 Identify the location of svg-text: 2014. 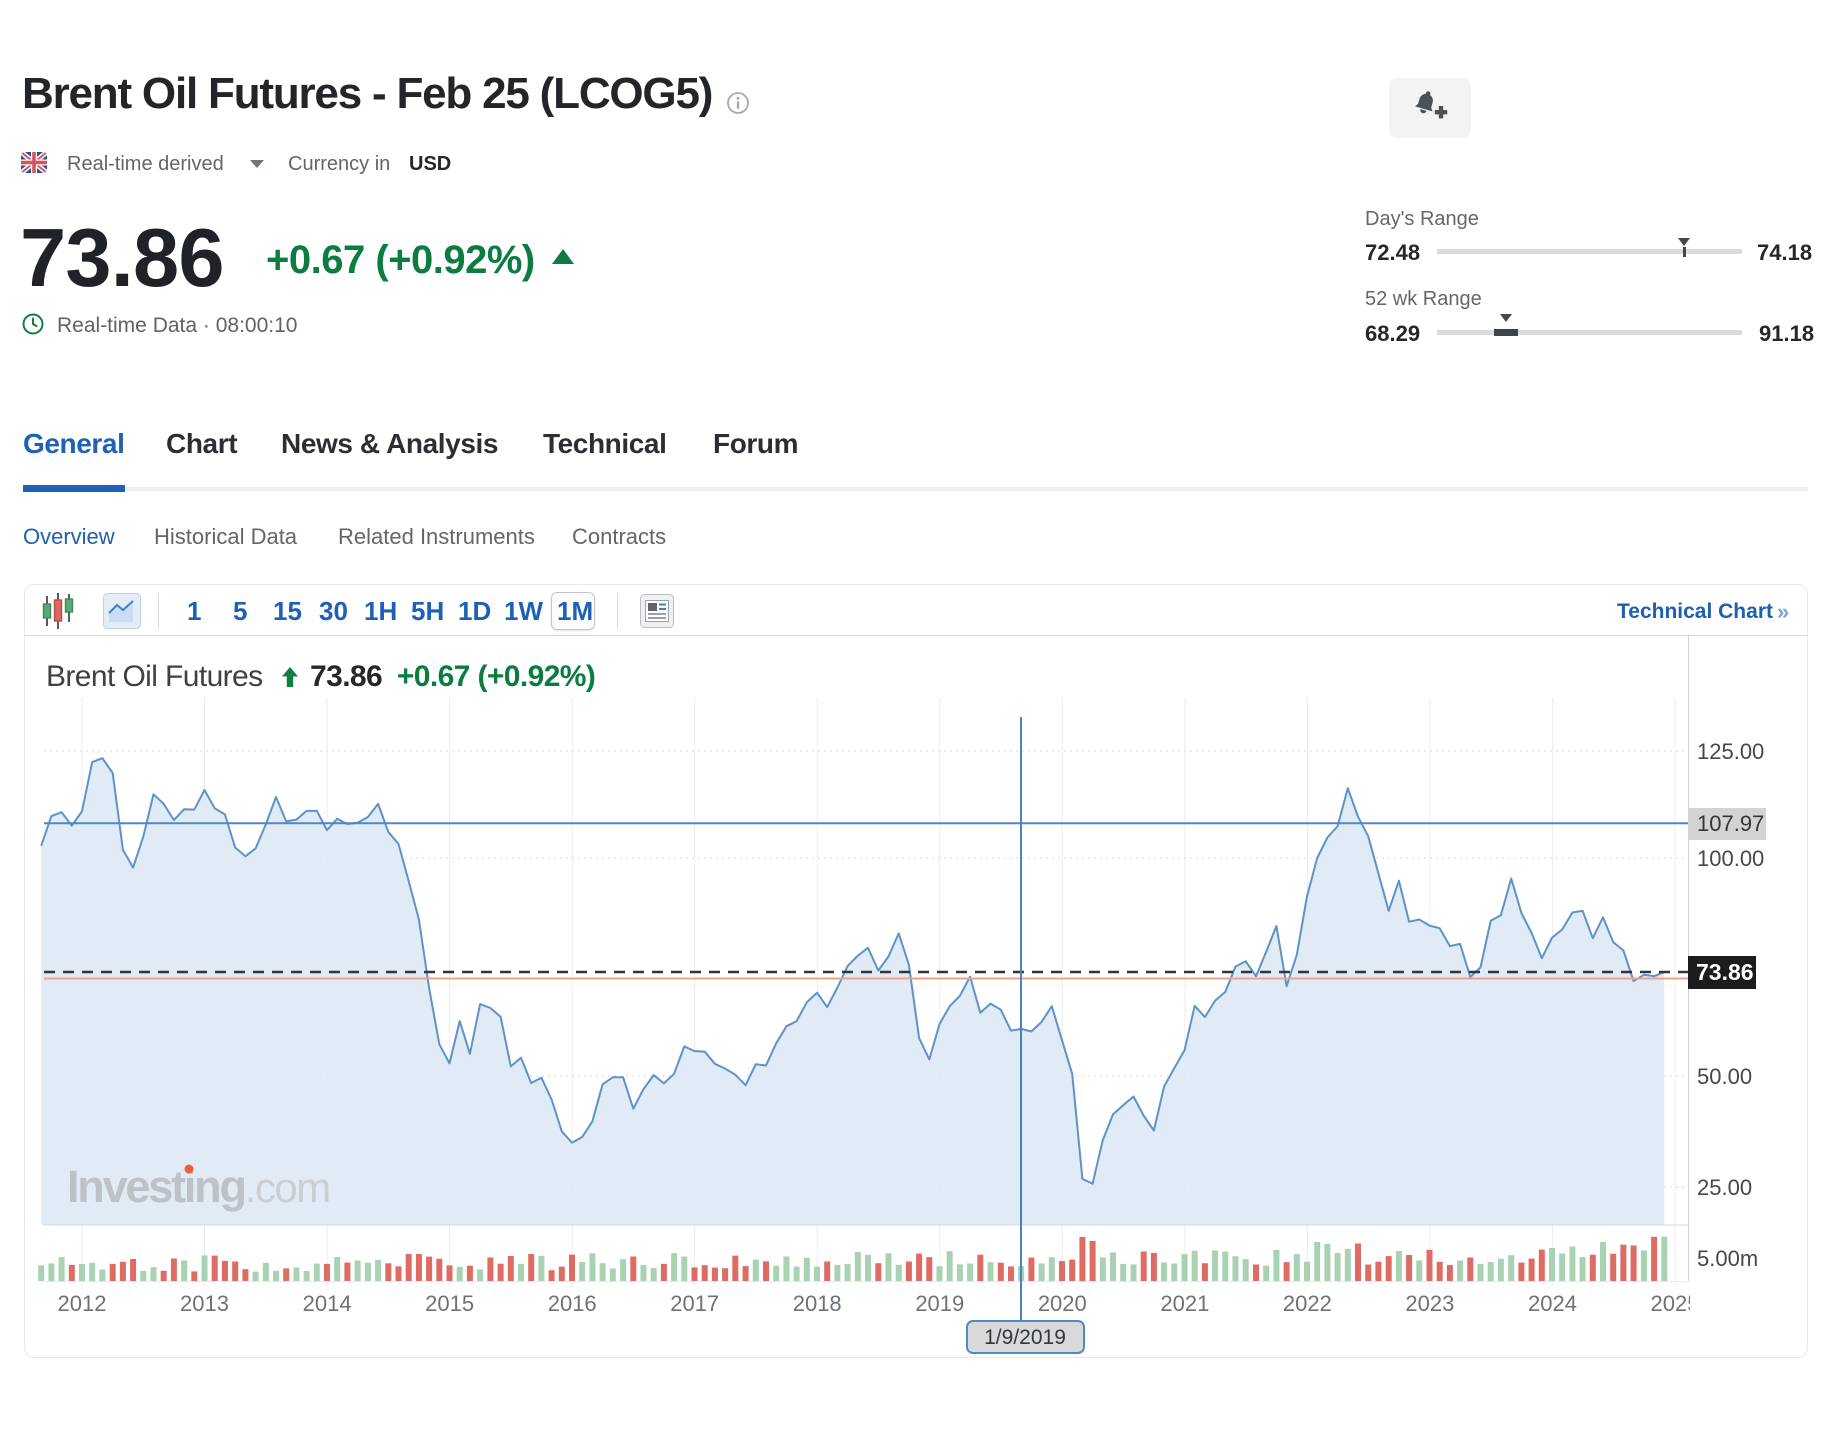
(327, 1303).